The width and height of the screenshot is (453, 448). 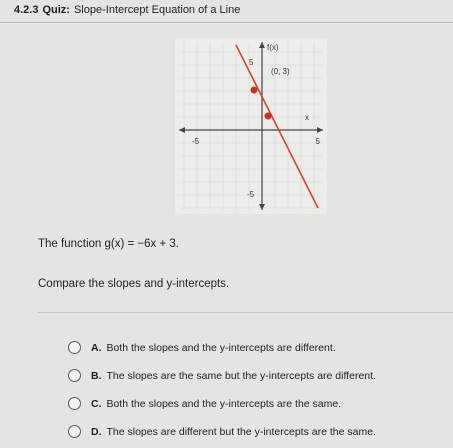 I want to click on y-axis-label: f(x), so click(x=273, y=47).